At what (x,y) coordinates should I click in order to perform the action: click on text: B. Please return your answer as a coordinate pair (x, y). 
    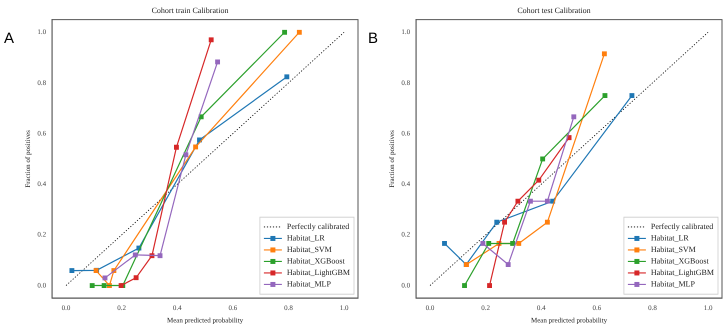
    Looking at the image, I should click on (373, 38).